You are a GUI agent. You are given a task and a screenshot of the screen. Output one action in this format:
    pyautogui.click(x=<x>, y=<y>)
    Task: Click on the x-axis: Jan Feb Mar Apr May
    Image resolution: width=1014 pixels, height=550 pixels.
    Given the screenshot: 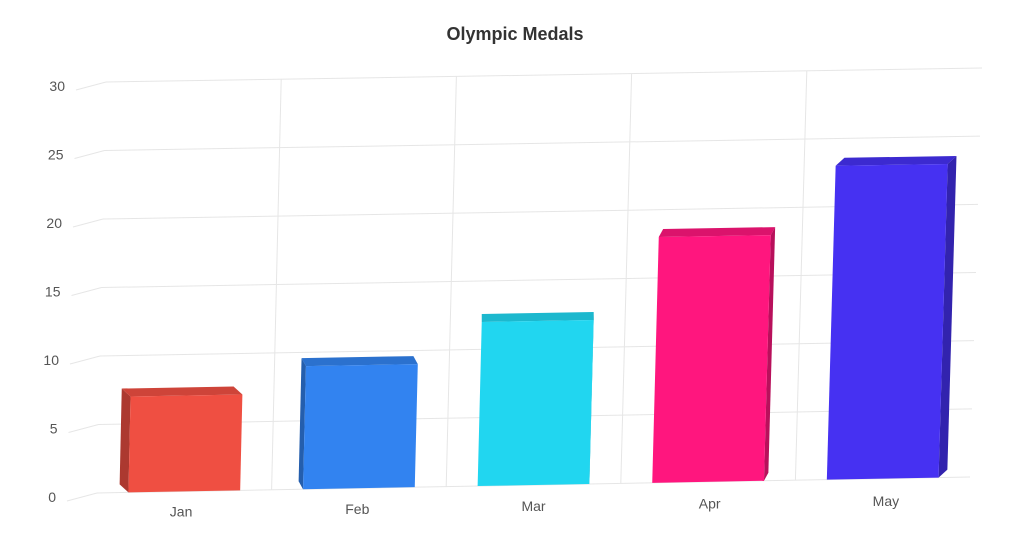 What is the action you would take?
    pyautogui.click(x=534, y=506)
    